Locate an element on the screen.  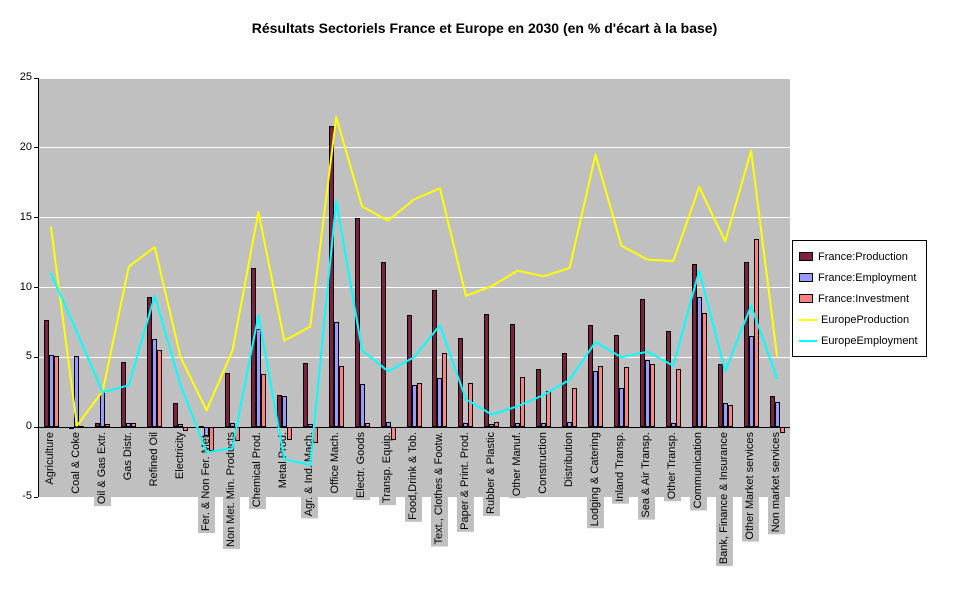
legend-label: France:Production is located at coordinates (863, 256).